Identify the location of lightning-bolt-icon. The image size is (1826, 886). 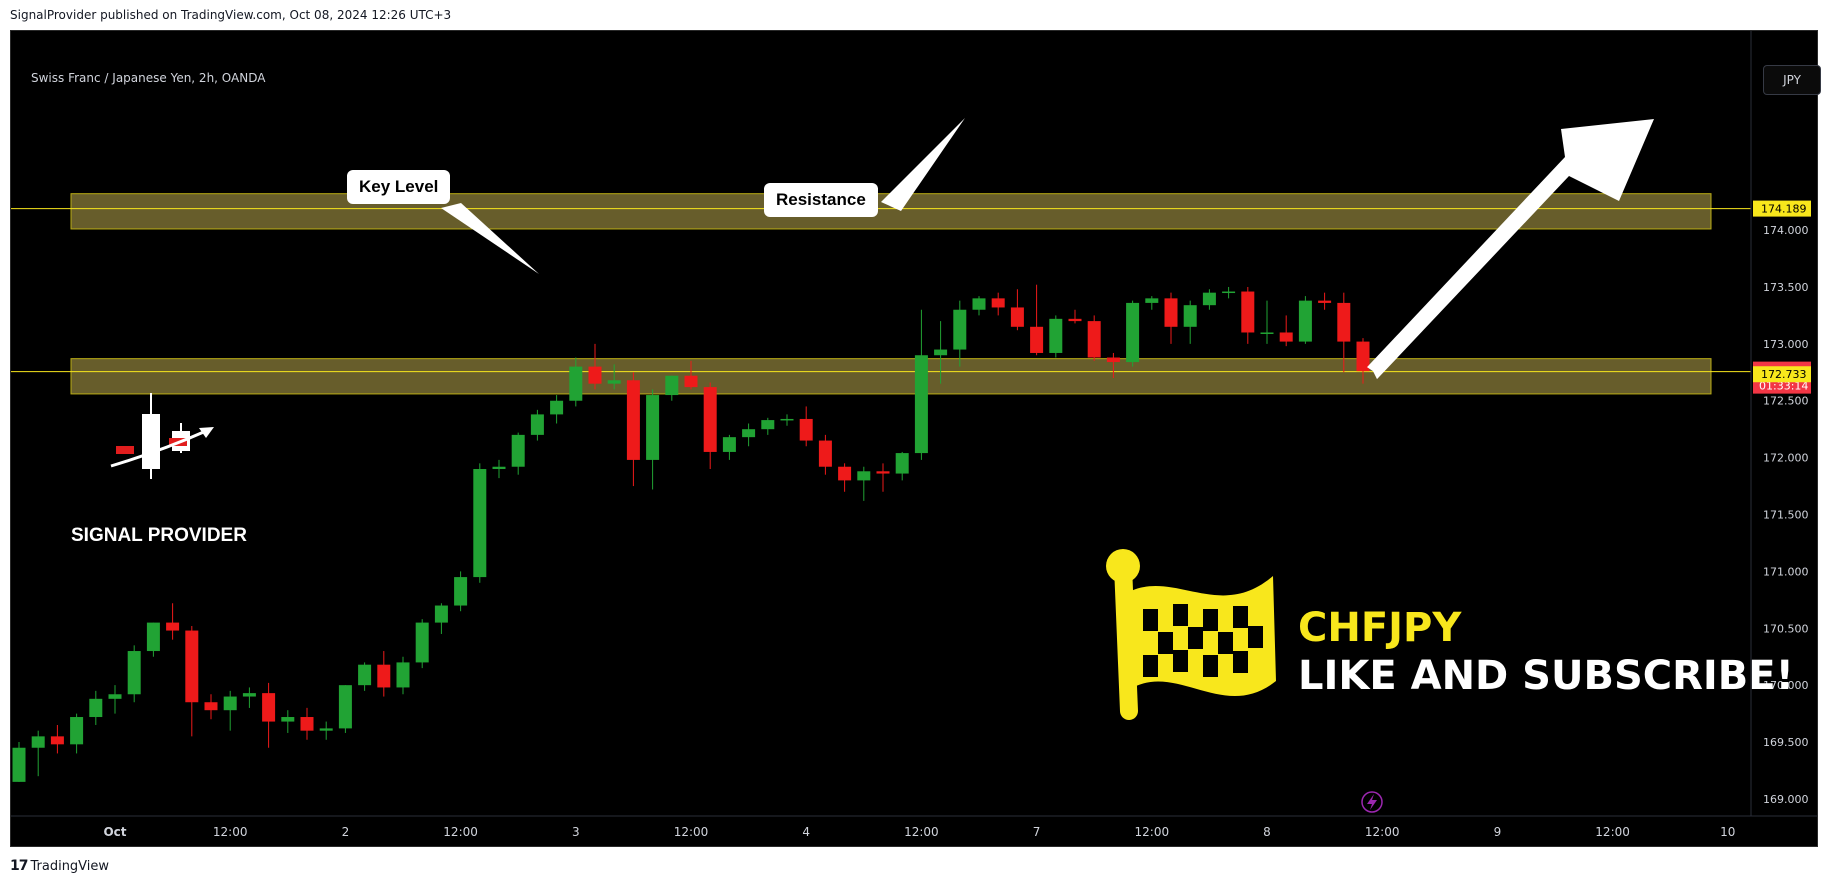
(1372, 802).